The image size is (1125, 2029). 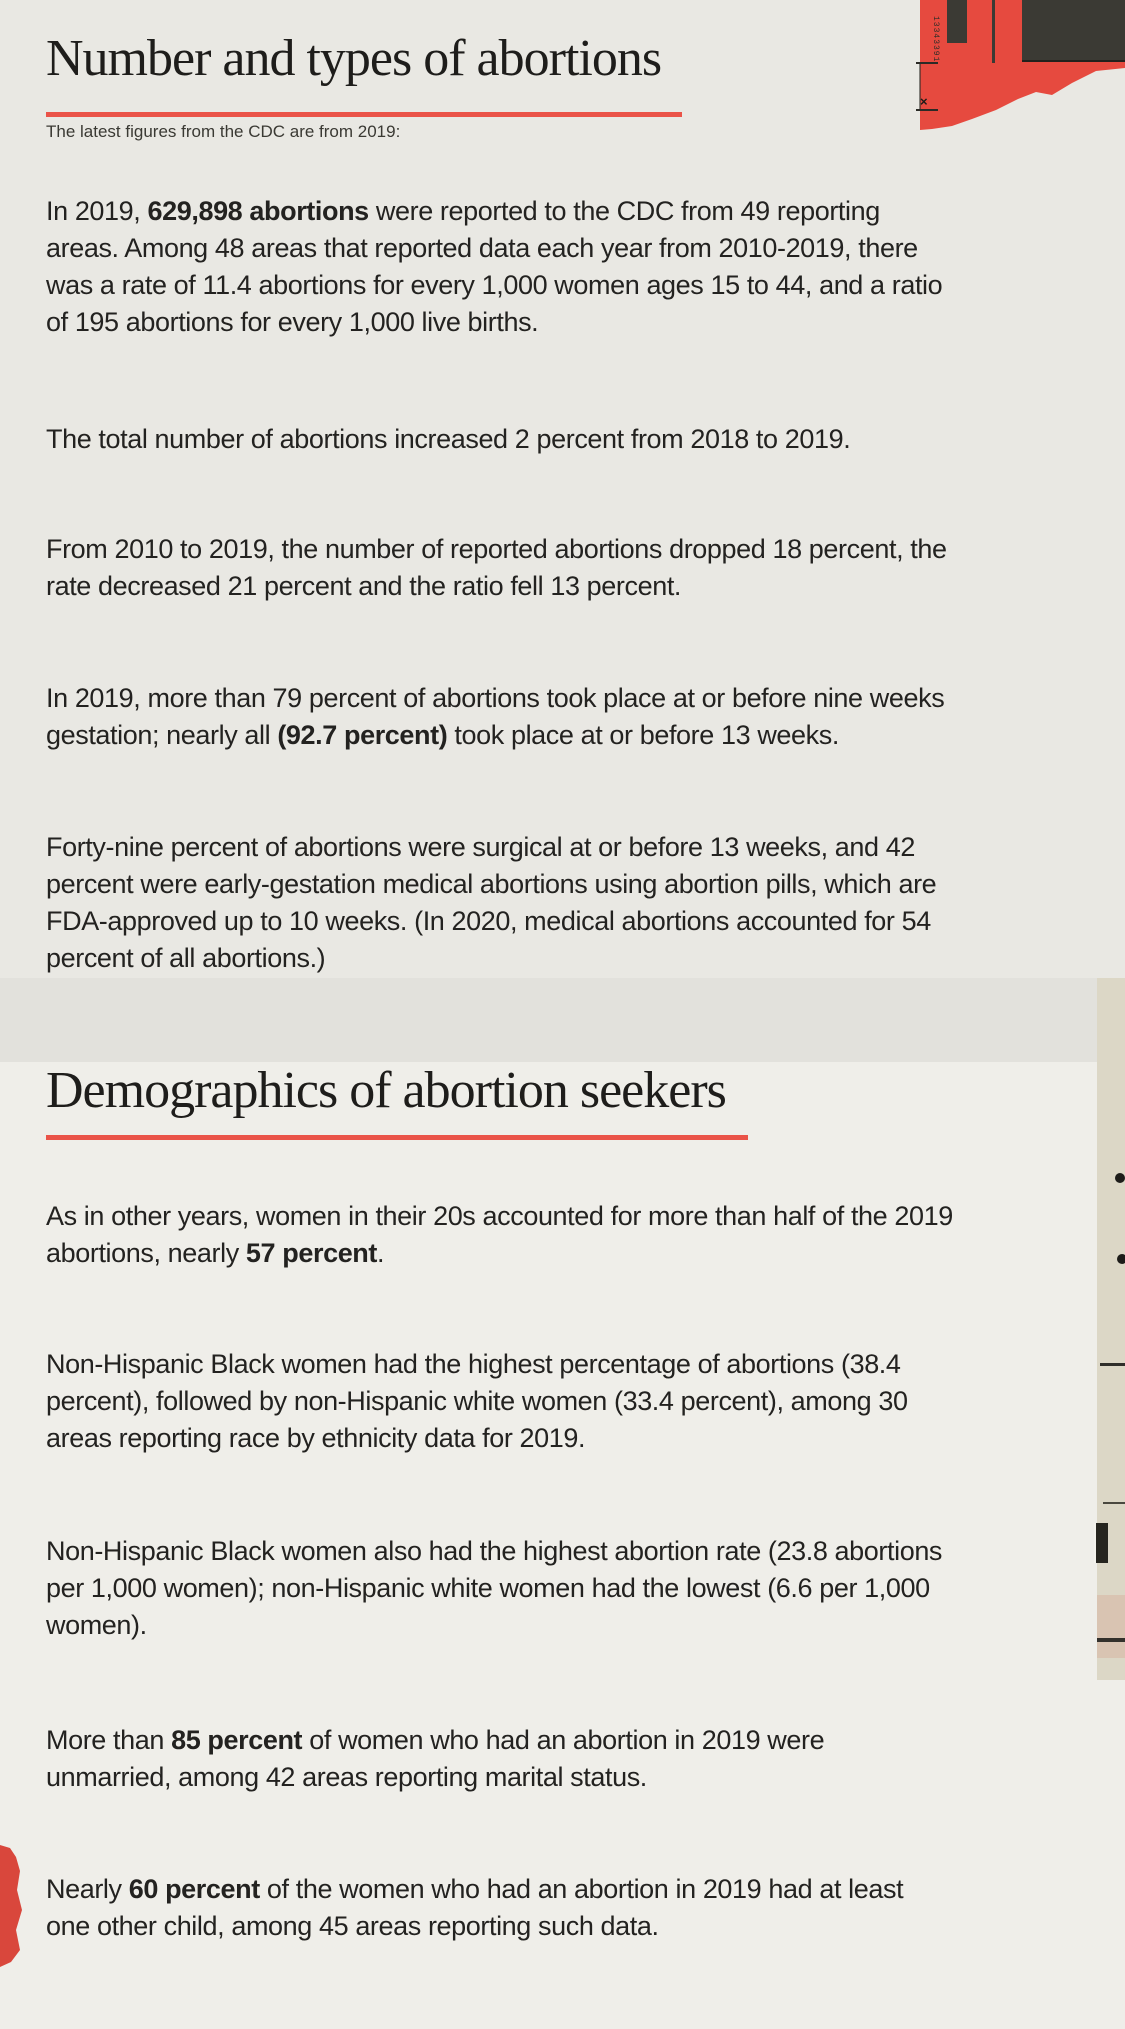 I want to click on section-title-number-types: Number and types of abortions, so click(x=354, y=58).